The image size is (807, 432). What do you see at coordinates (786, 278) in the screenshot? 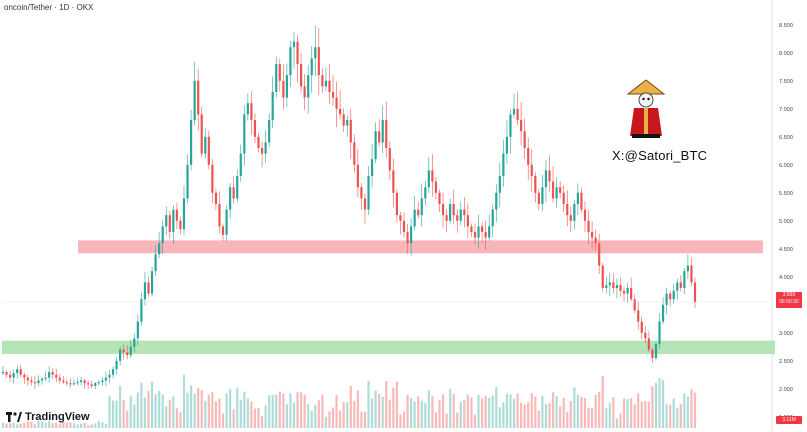
I see `y-tick-label: 4.000` at bounding box center [786, 278].